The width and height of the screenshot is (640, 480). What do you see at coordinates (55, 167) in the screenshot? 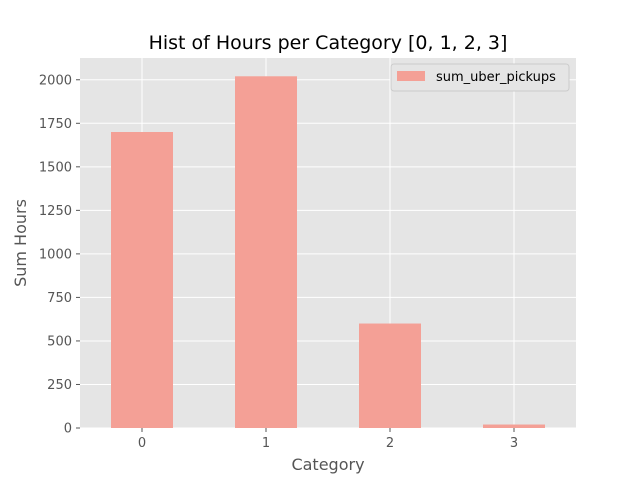
I see `y-tick-label: 1500` at bounding box center [55, 167].